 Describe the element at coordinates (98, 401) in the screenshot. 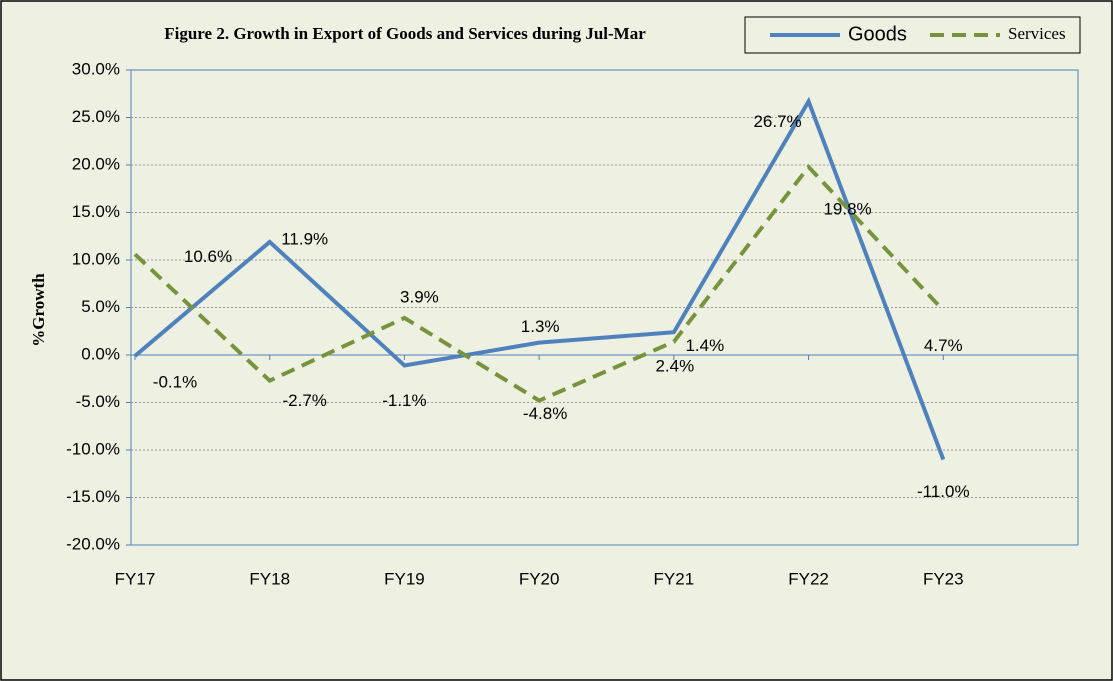

I see `y-tick-label: -5.0%` at that location.